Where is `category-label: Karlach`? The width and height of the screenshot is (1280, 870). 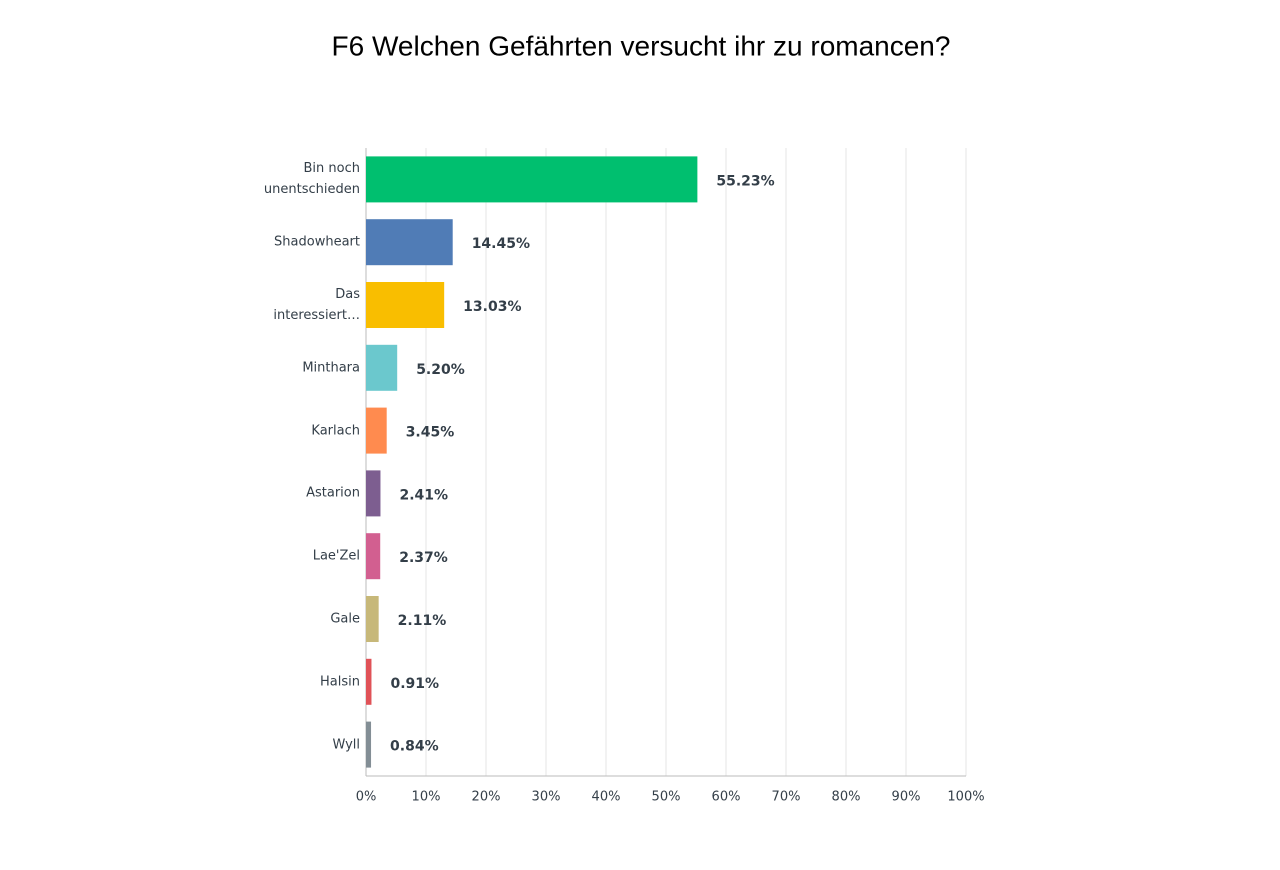 category-label: Karlach is located at coordinates (335, 431).